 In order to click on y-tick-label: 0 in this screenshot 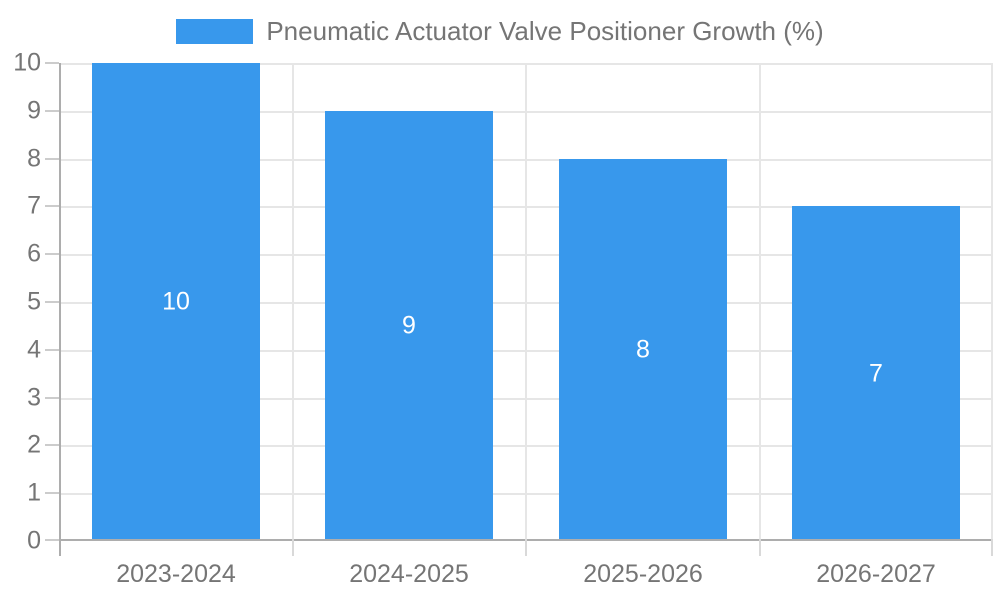, I will do `click(34, 540)`.